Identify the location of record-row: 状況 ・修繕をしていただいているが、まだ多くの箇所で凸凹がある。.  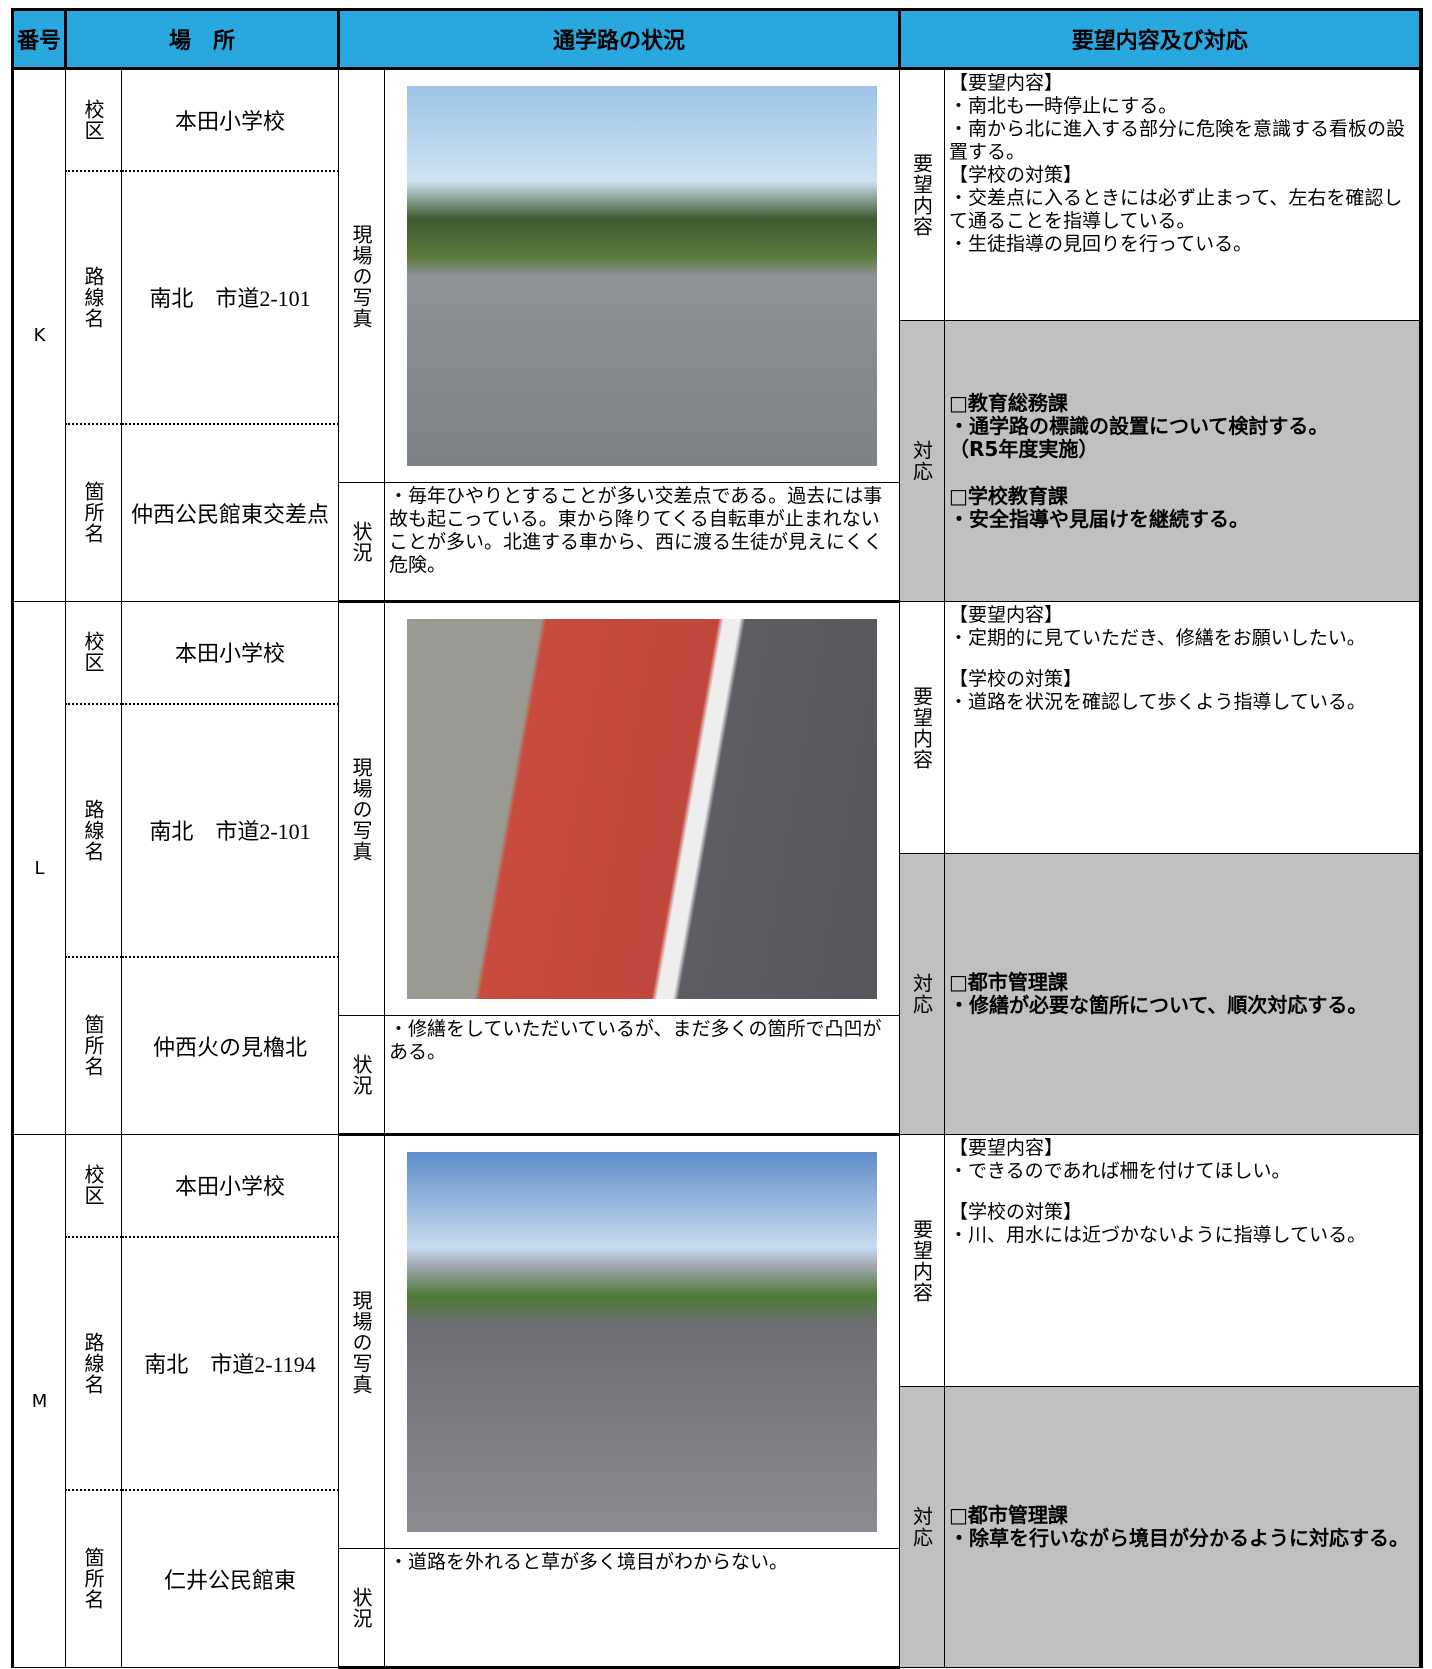
(717, 1075).